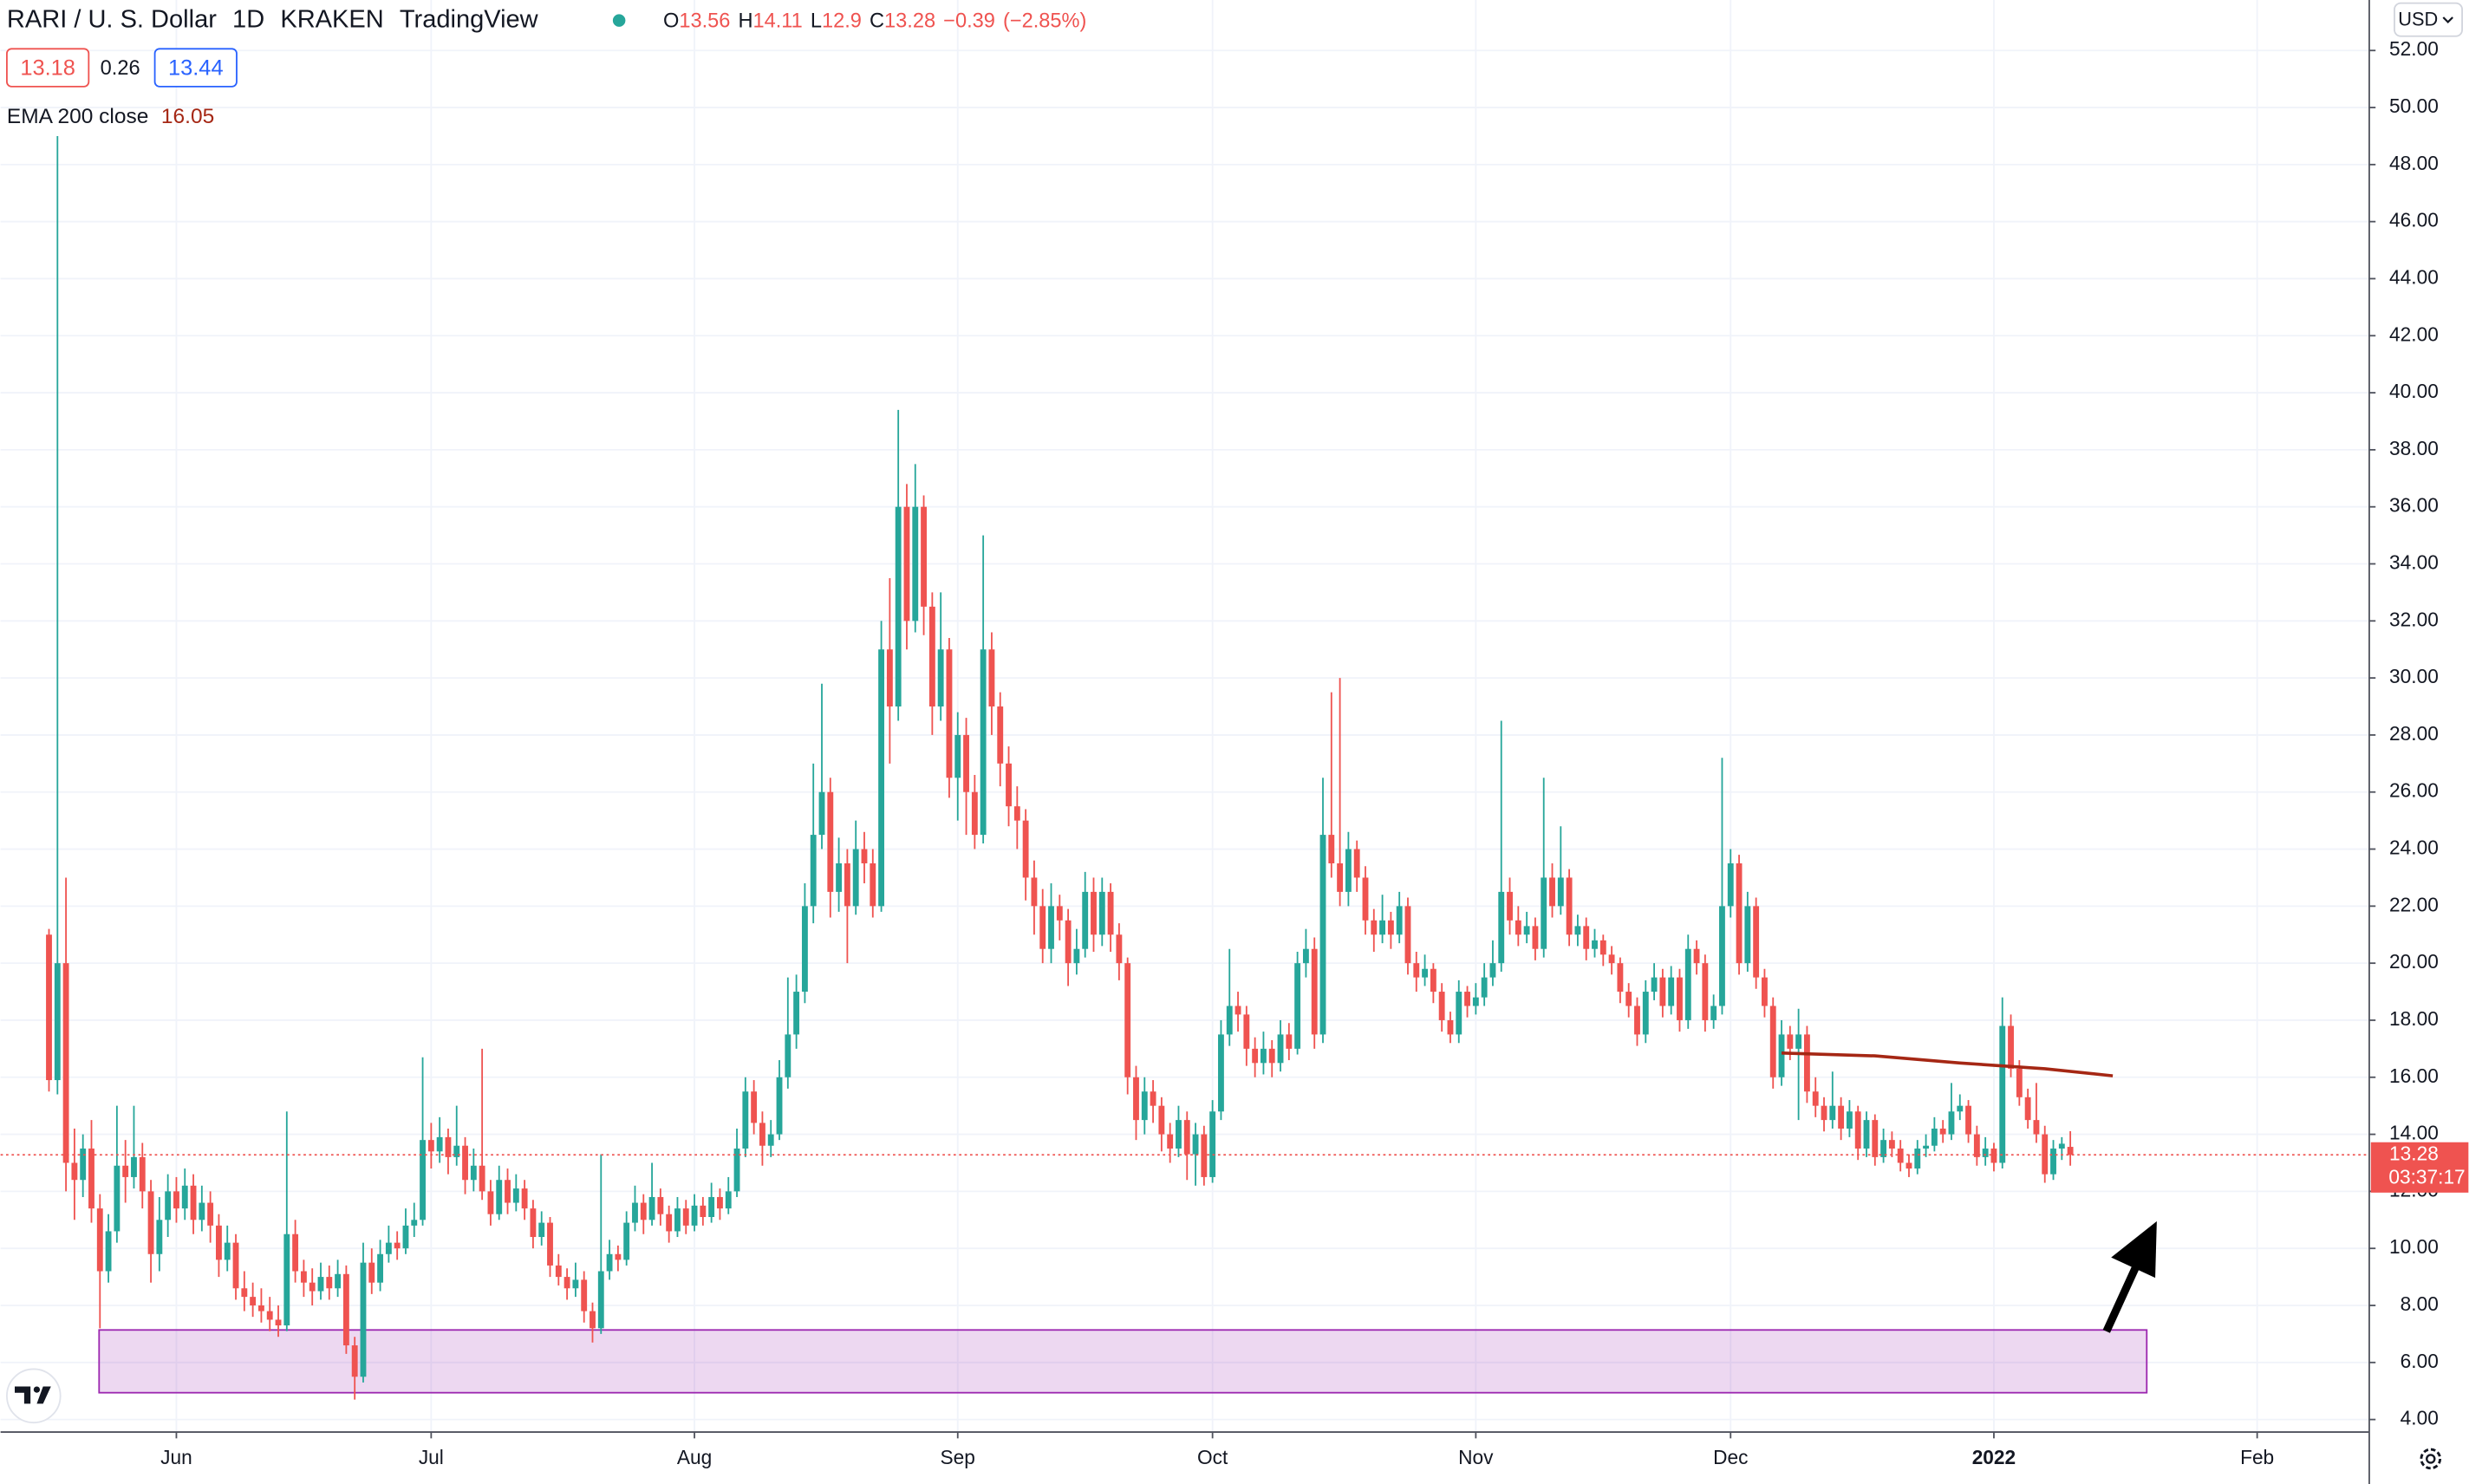 Image resolution: width=2469 pixels, height=1484 pixels. Describe the element at coordinates (778, 21) in the screenshot. I see `high-value: 14.11` at that location.